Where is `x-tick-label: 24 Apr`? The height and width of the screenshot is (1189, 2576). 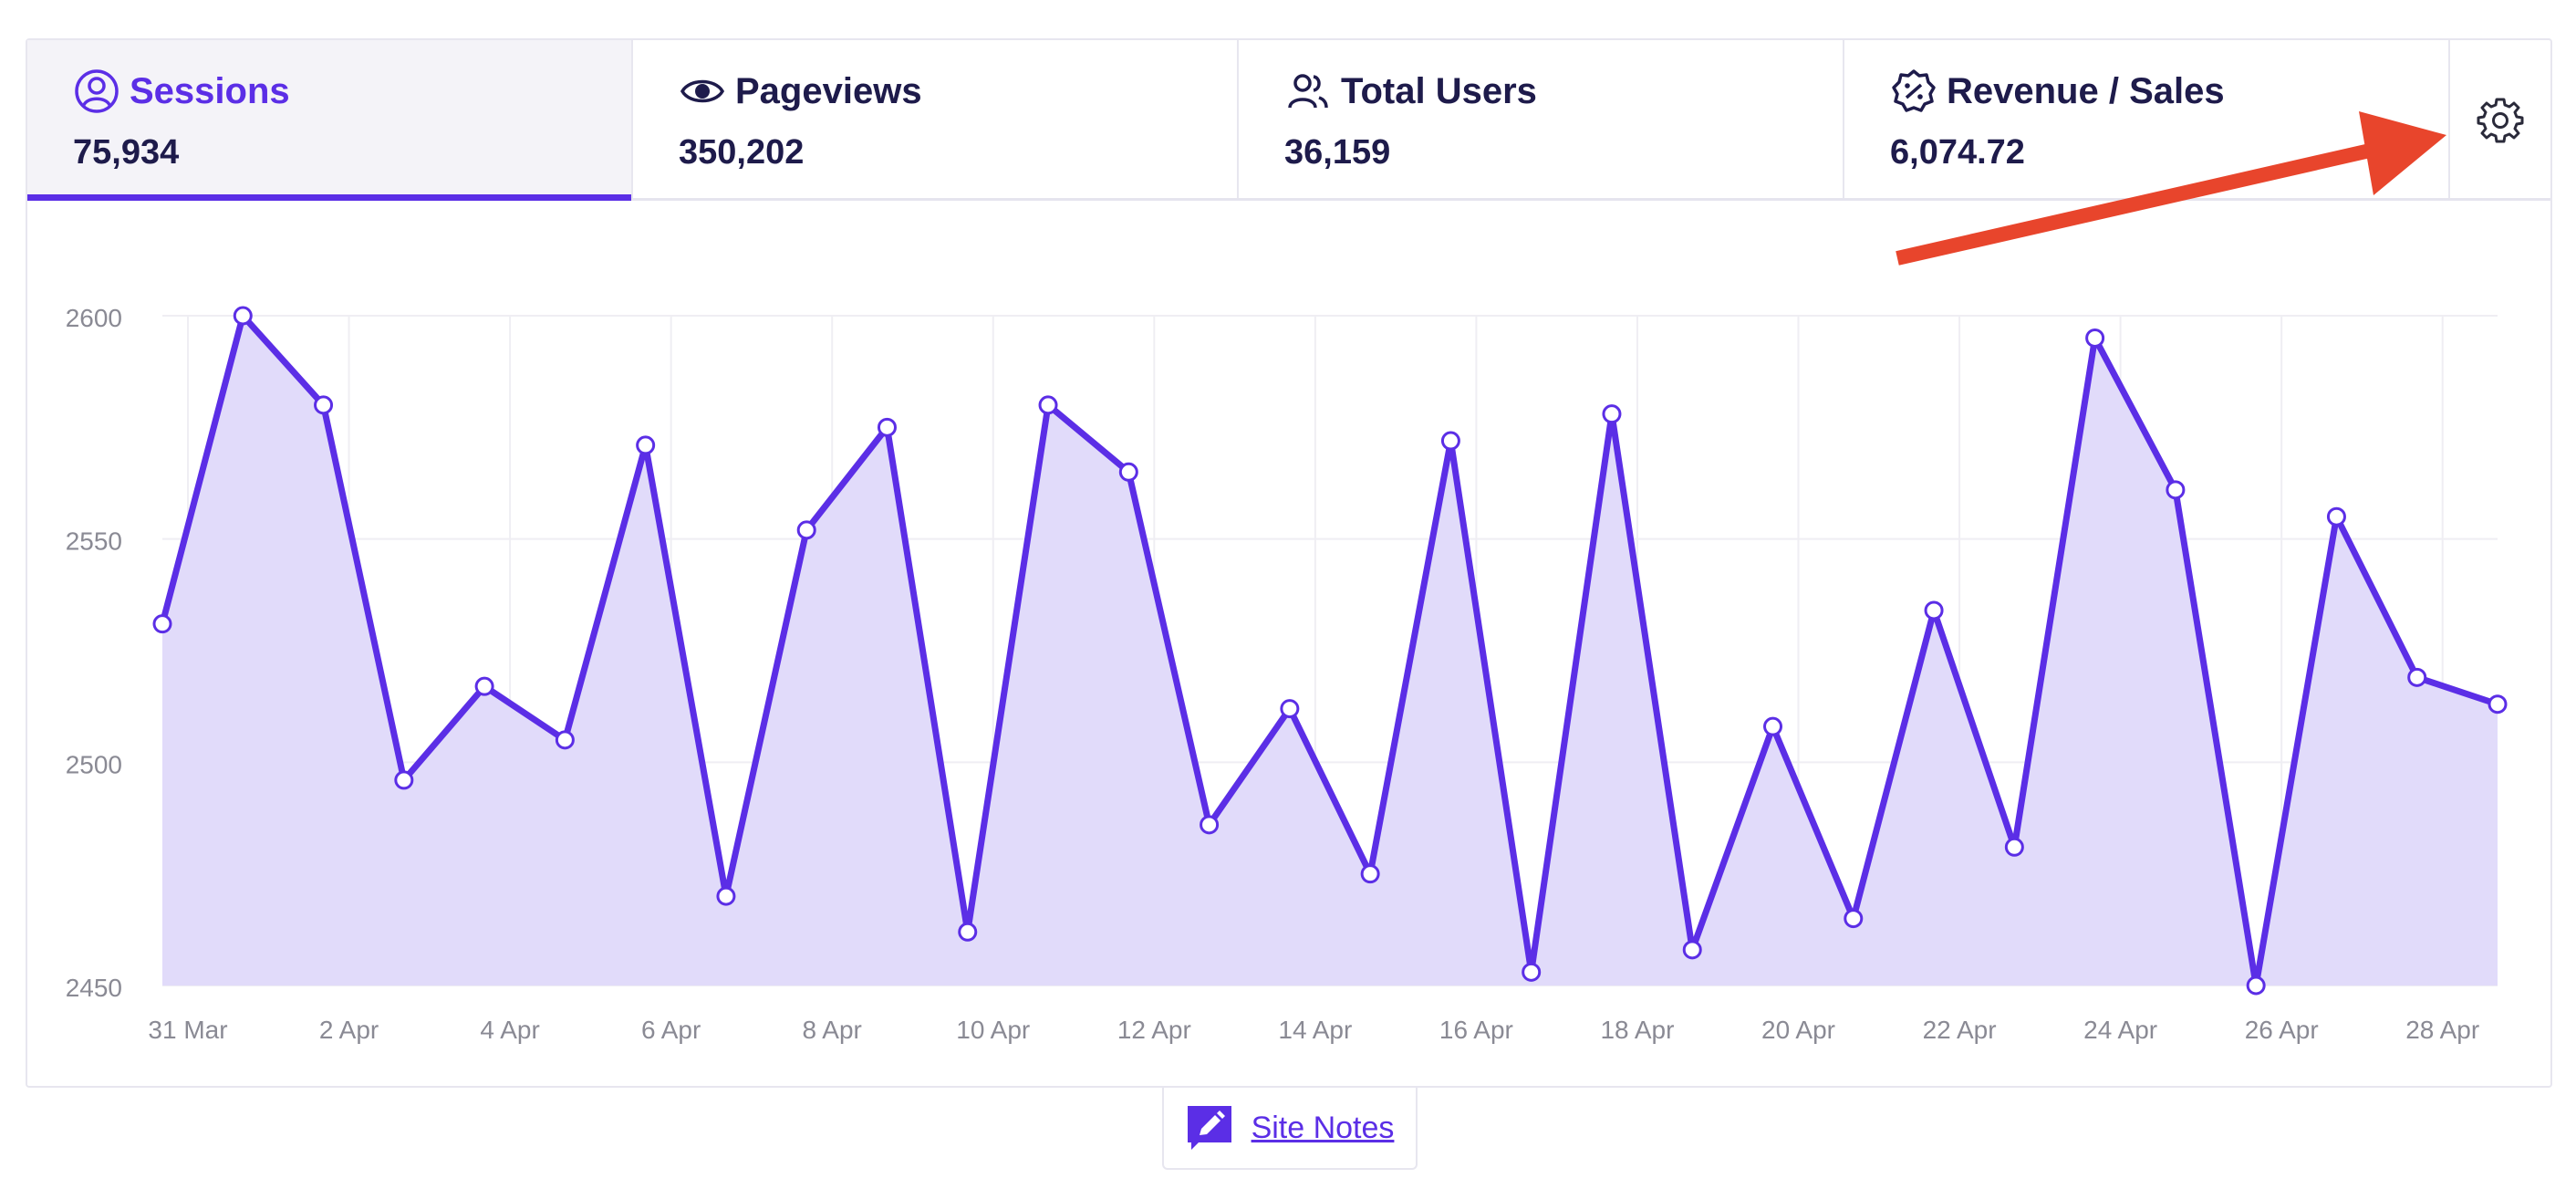 x-tick-label: 24 Apr is located at coordinates (2120, 1030).